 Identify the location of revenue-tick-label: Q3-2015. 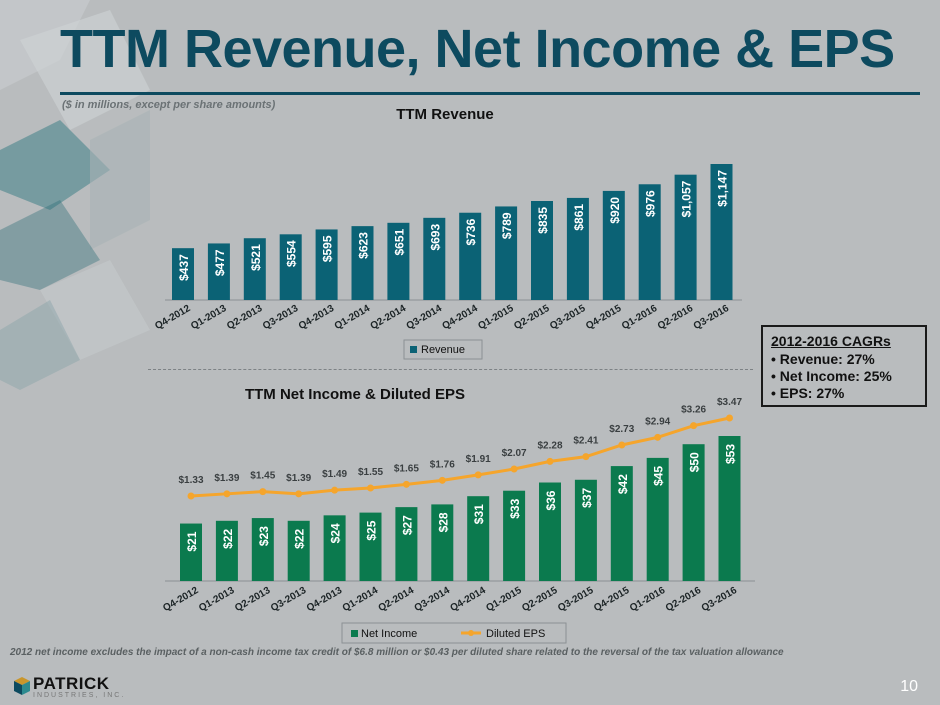
(568, 317).